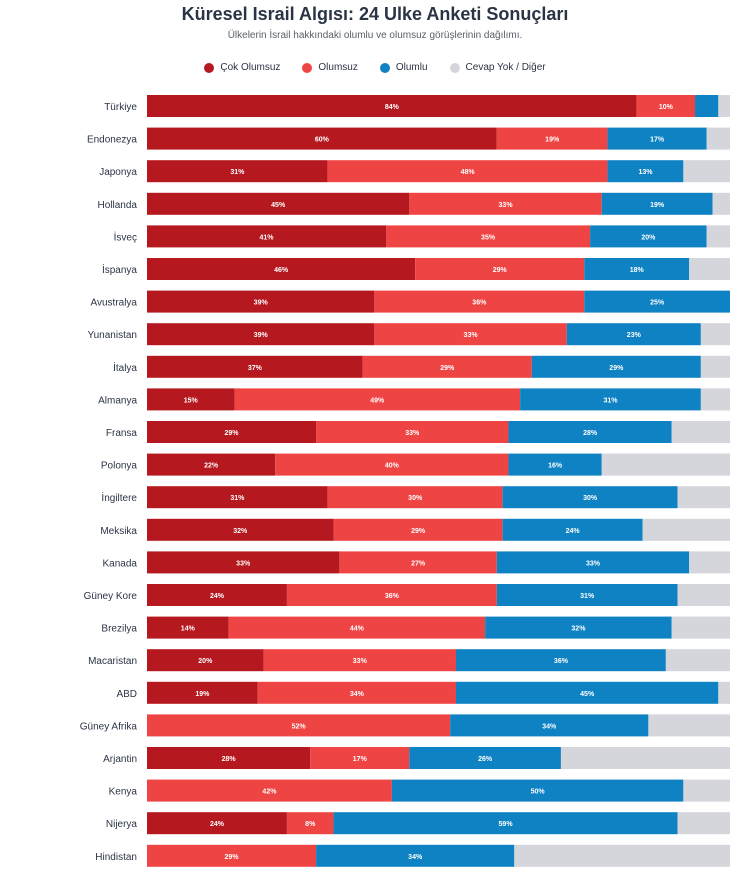  Describe the element at coordinates (610, 400) in the screenshot. I see `data-label-olumlu-row-9: 31%` at that location.